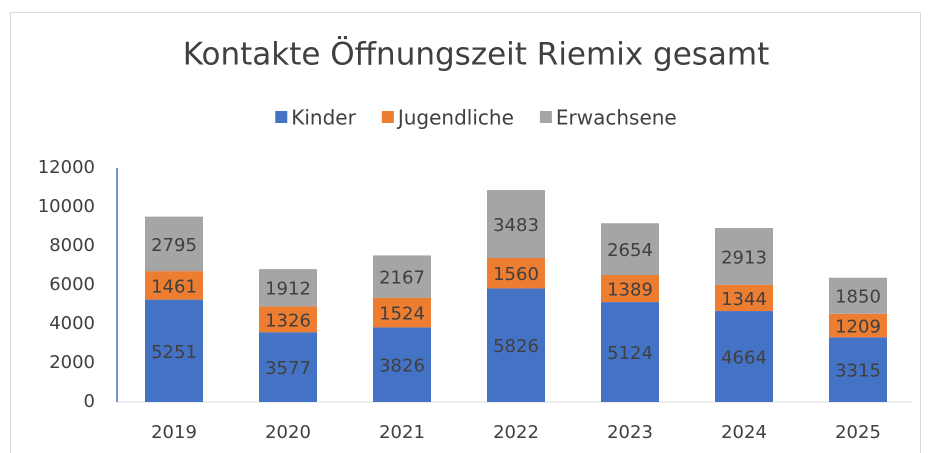  I want to click on y-tick-label: 4000, so click(72, 323).